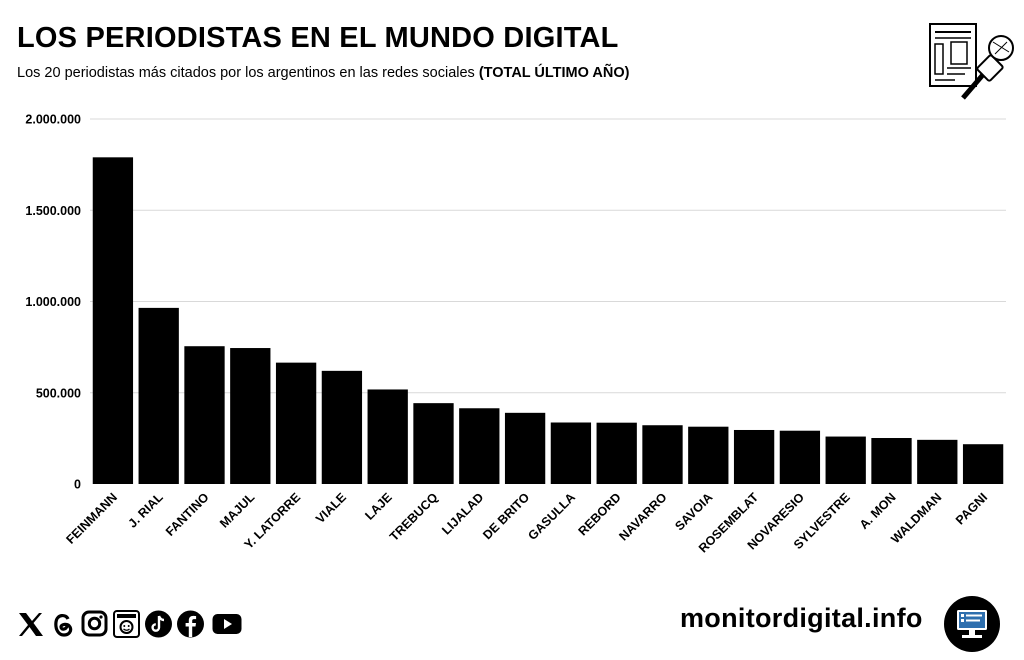 This screenshot has height=660, width=1024. What do you see at coordinates (754, 456) in the screenshot?
I see `bar-rosemblat` at bounding box center [754, 456].